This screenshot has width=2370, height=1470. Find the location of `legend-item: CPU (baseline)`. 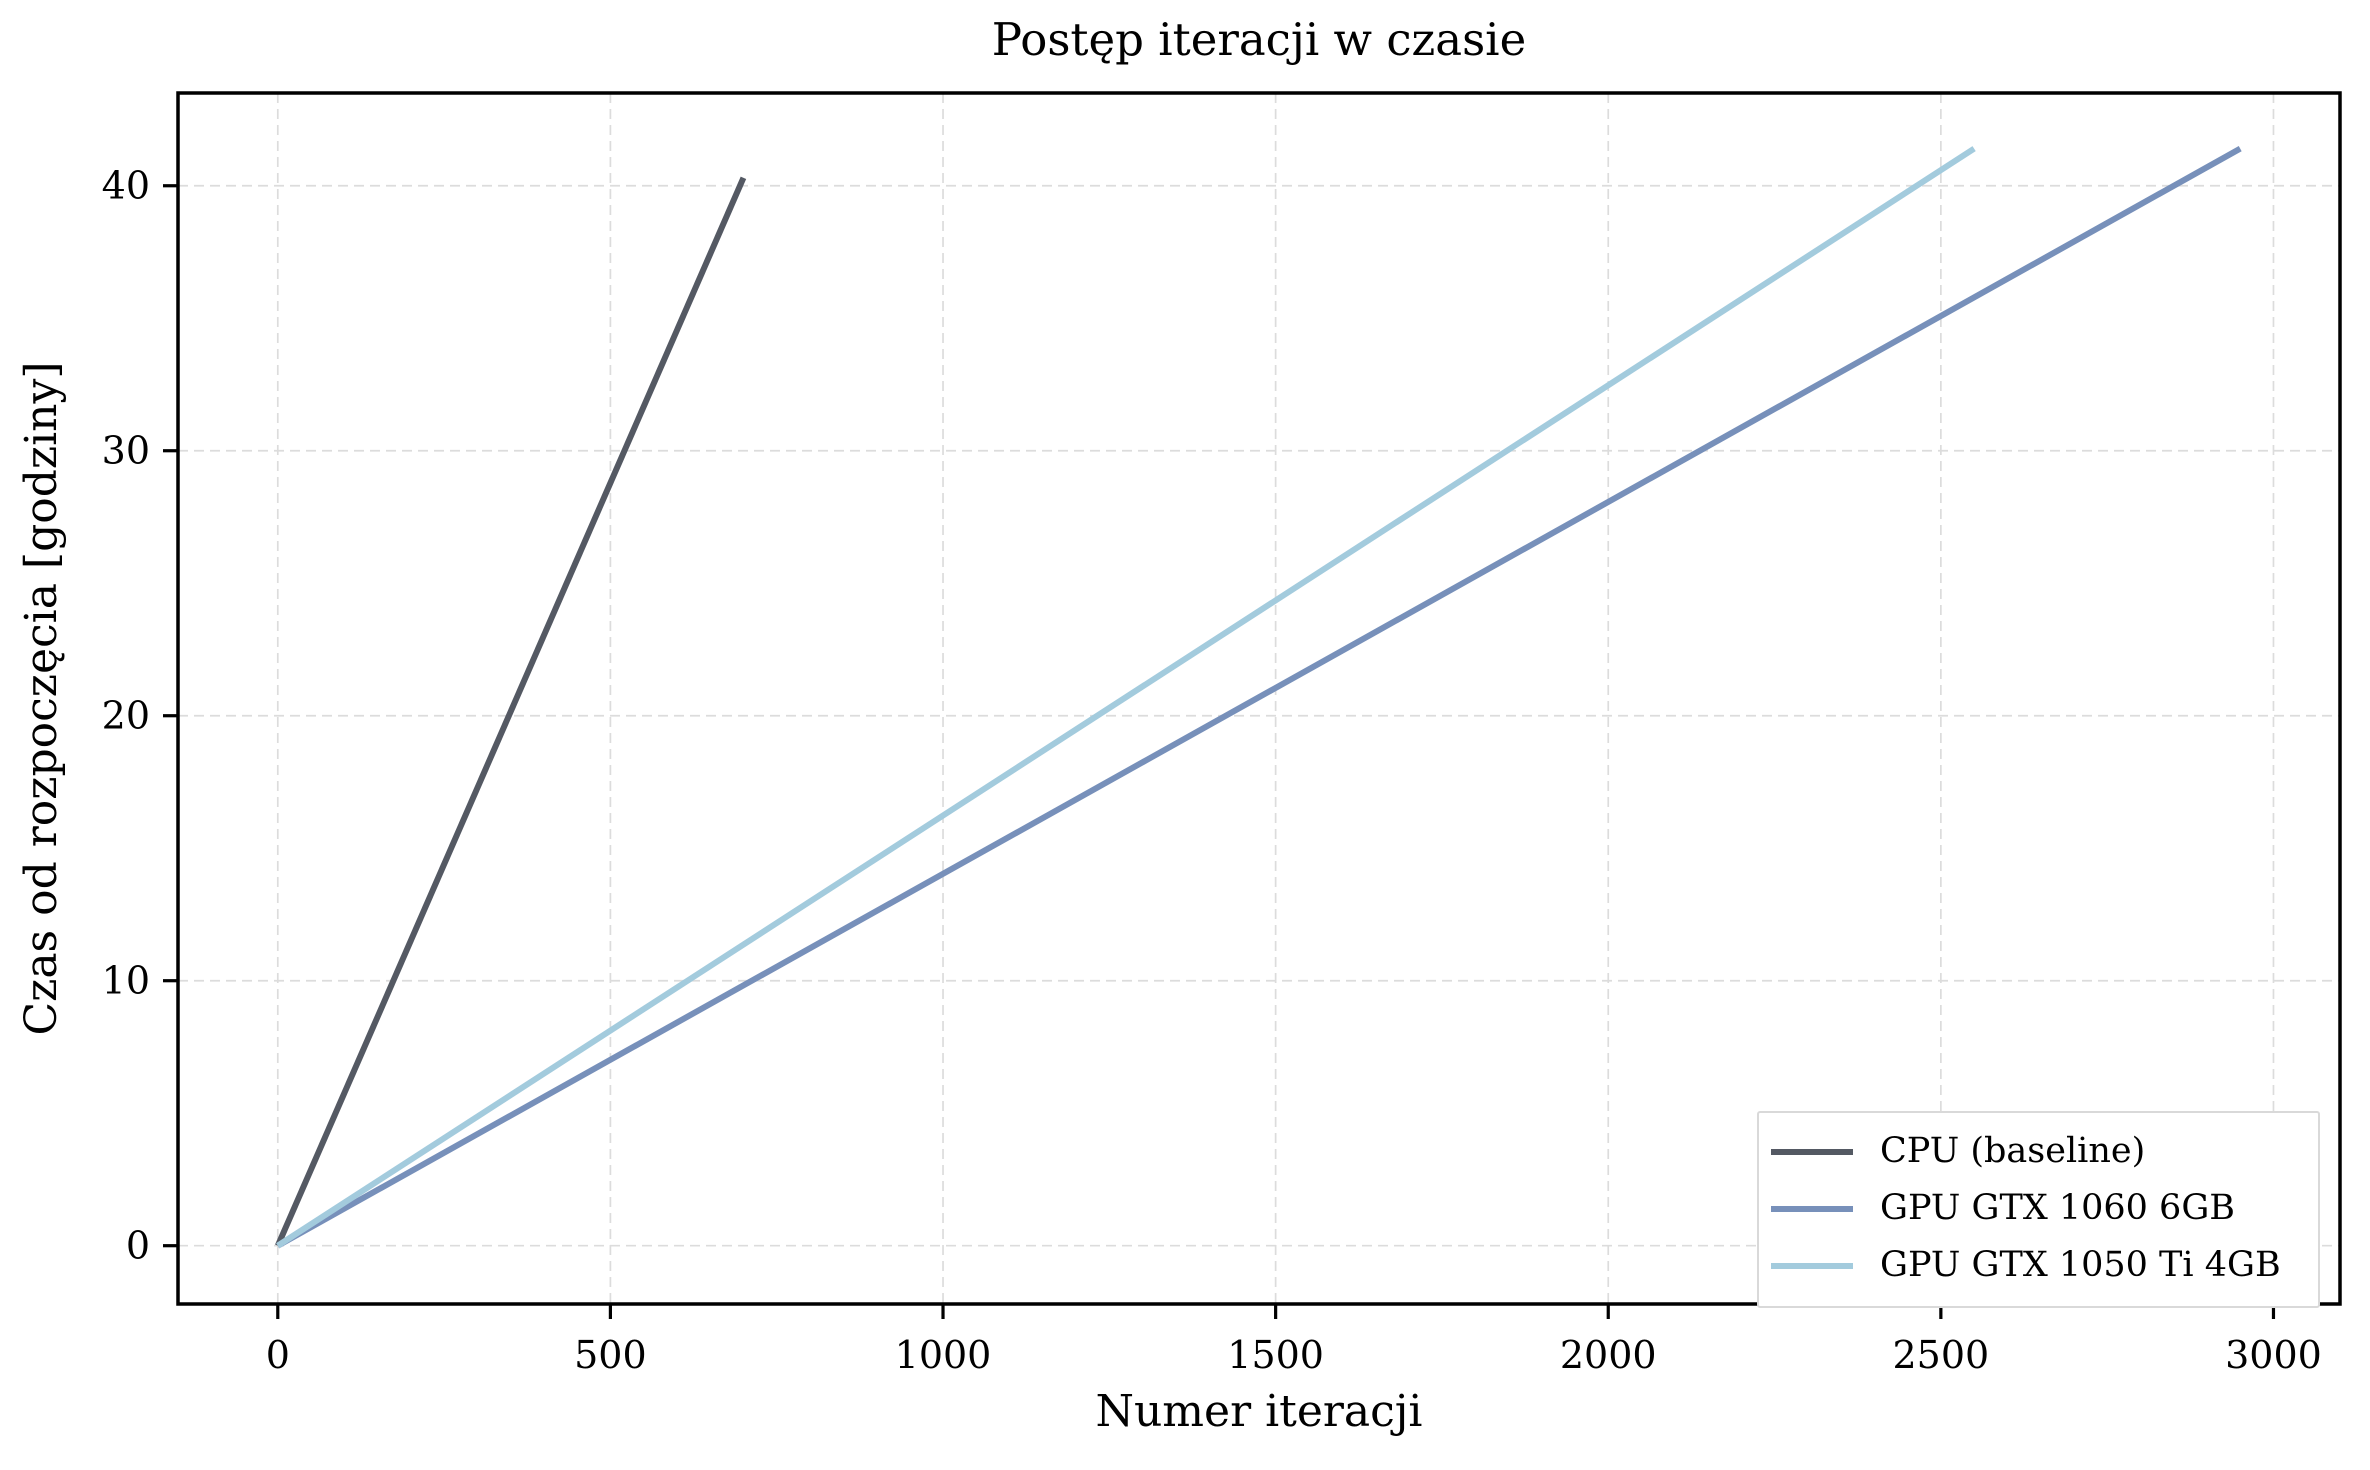

legend-item: CPU (baseline) is located at coordinates (2035, 1151).